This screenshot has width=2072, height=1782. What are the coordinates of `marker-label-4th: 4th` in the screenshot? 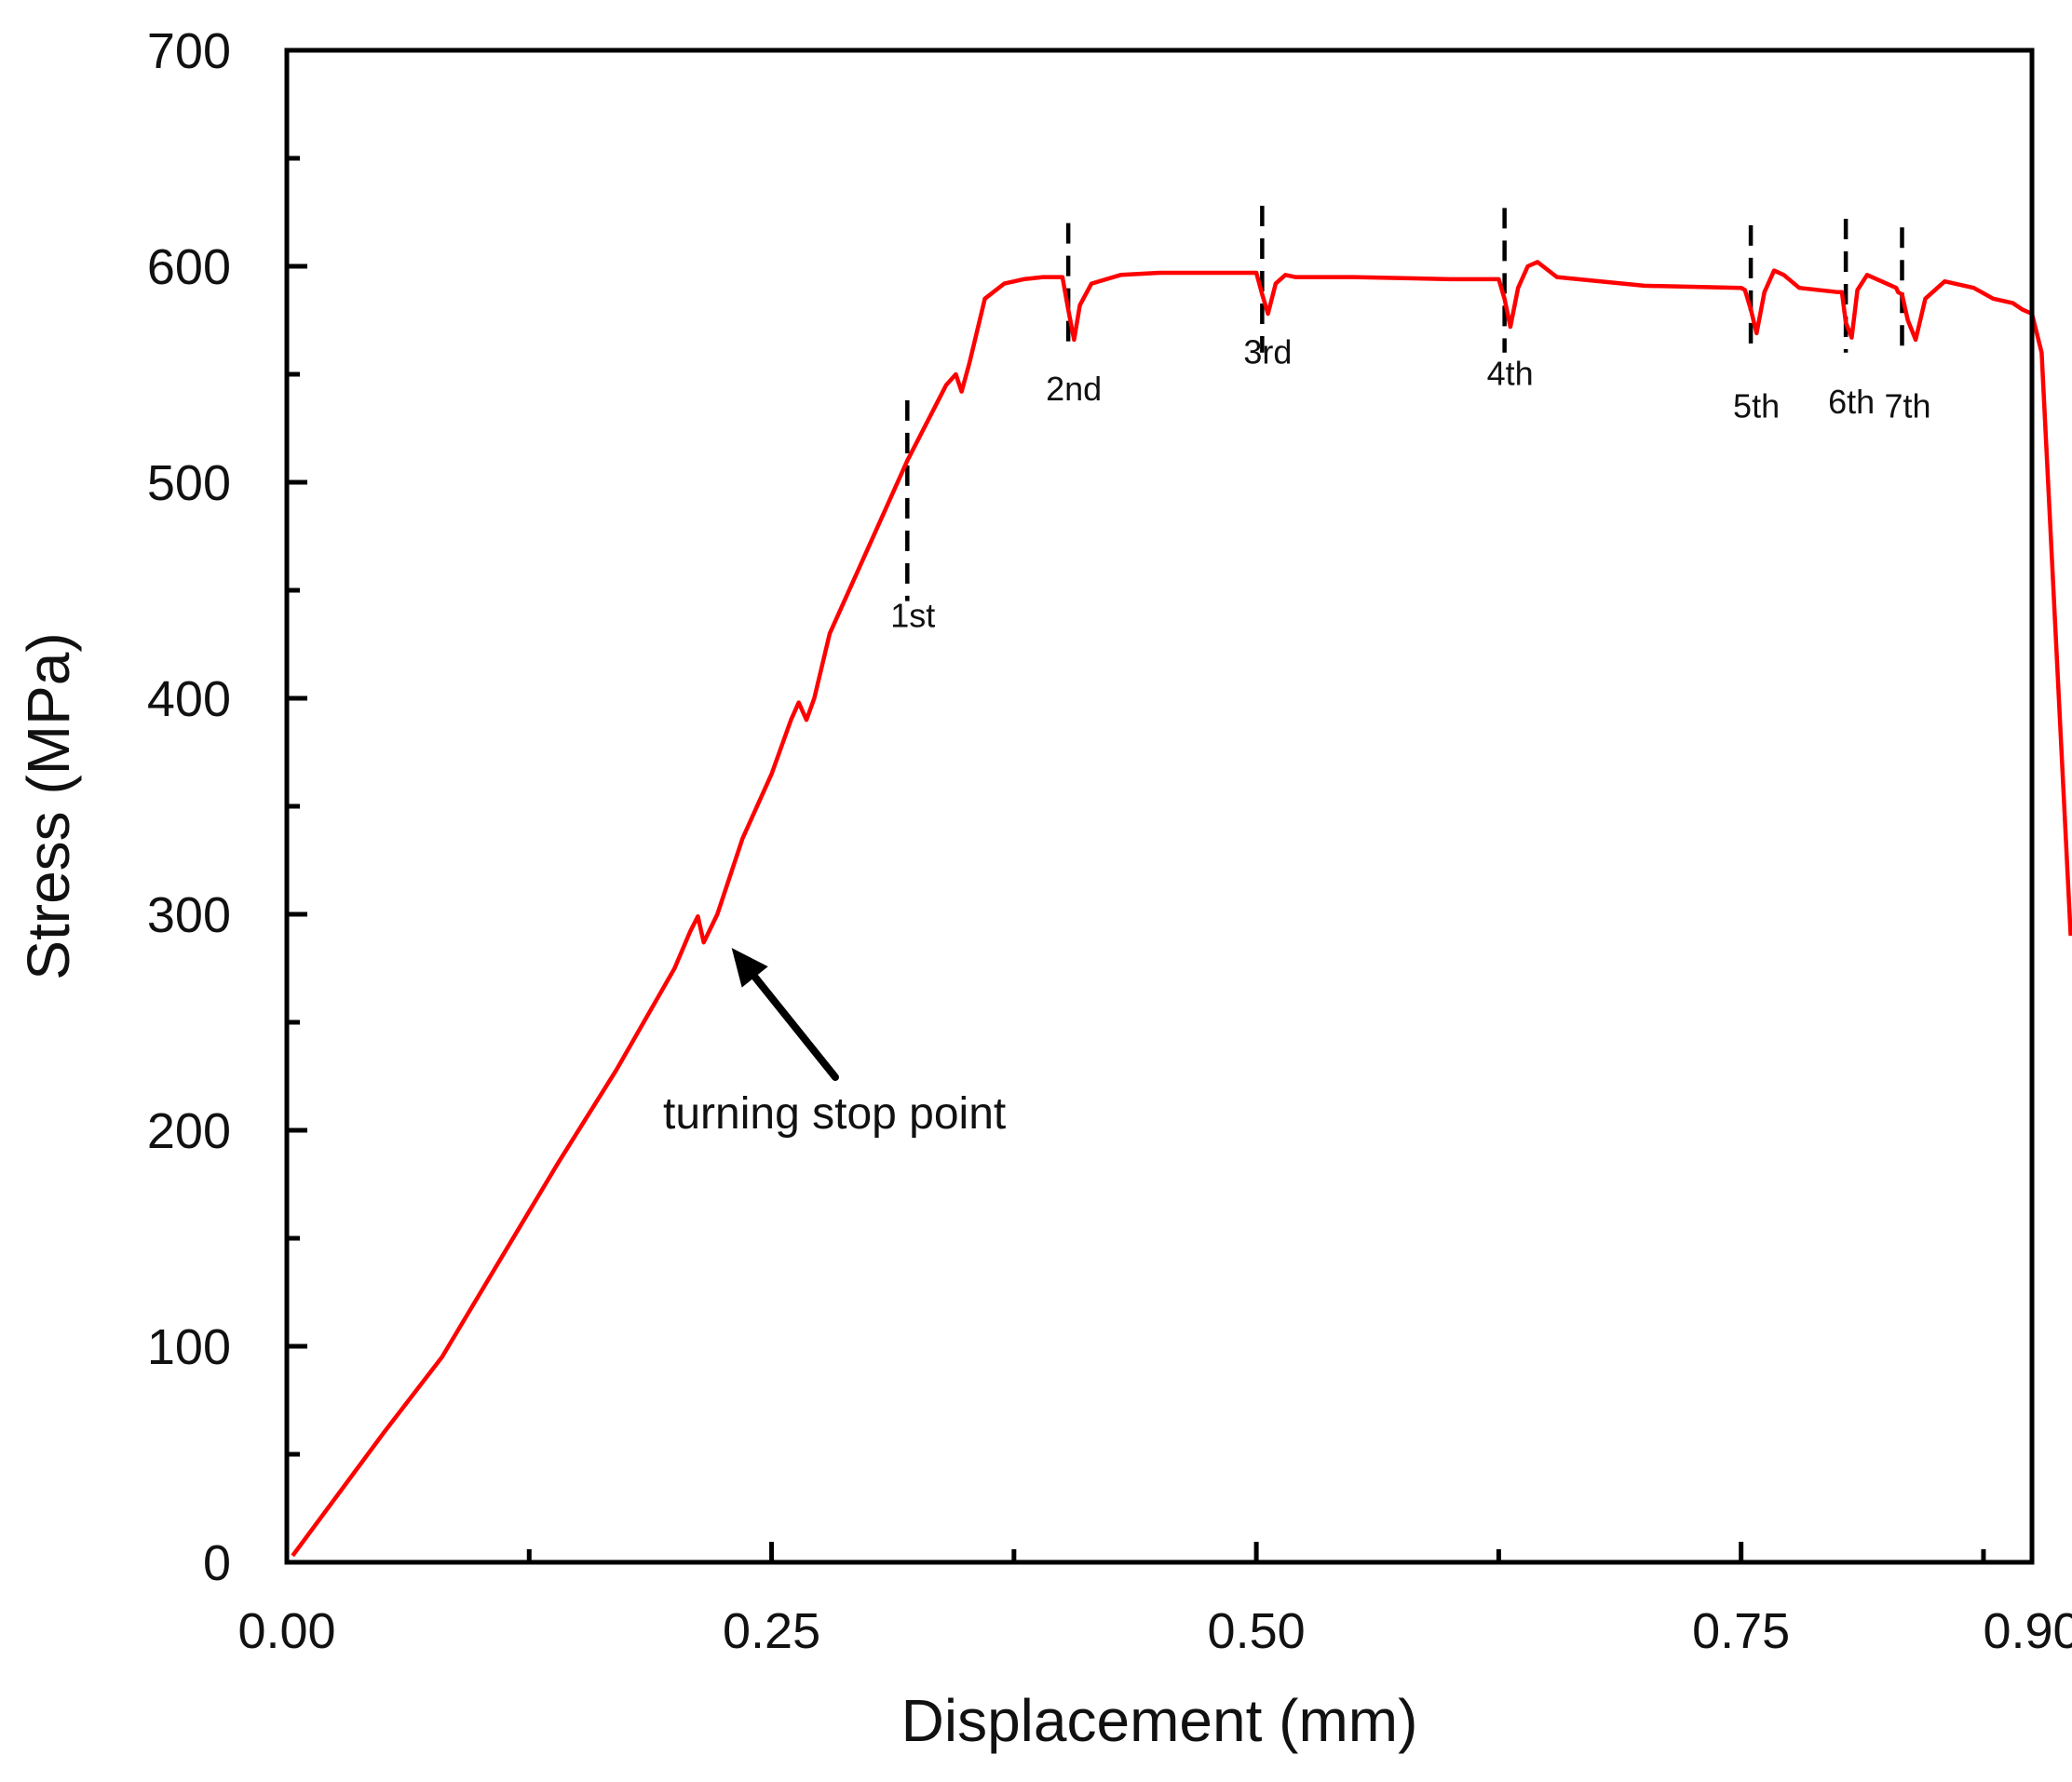 It's located at (1510, 374).